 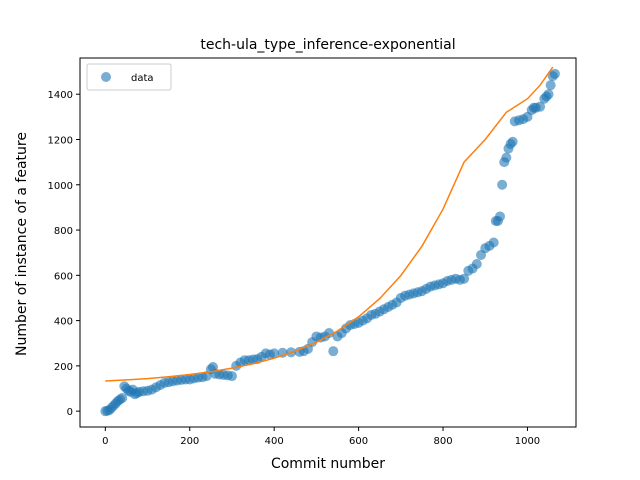 I want to click on y-axis-label: Number of instance of a feature, so click(x=22, y=244).